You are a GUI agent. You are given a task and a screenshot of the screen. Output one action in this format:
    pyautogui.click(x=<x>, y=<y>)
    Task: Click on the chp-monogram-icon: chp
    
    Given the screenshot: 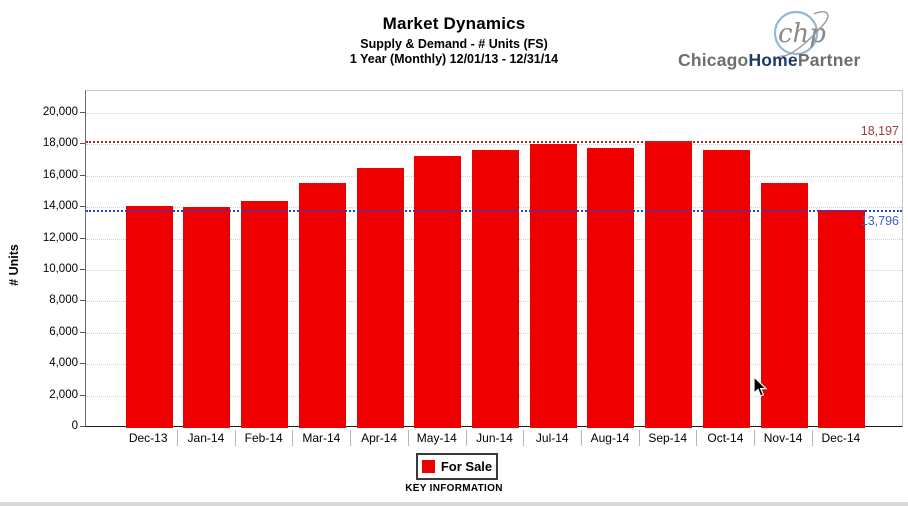 What is the action you would take?
    pyautogui.click(x=801, y=33)
    